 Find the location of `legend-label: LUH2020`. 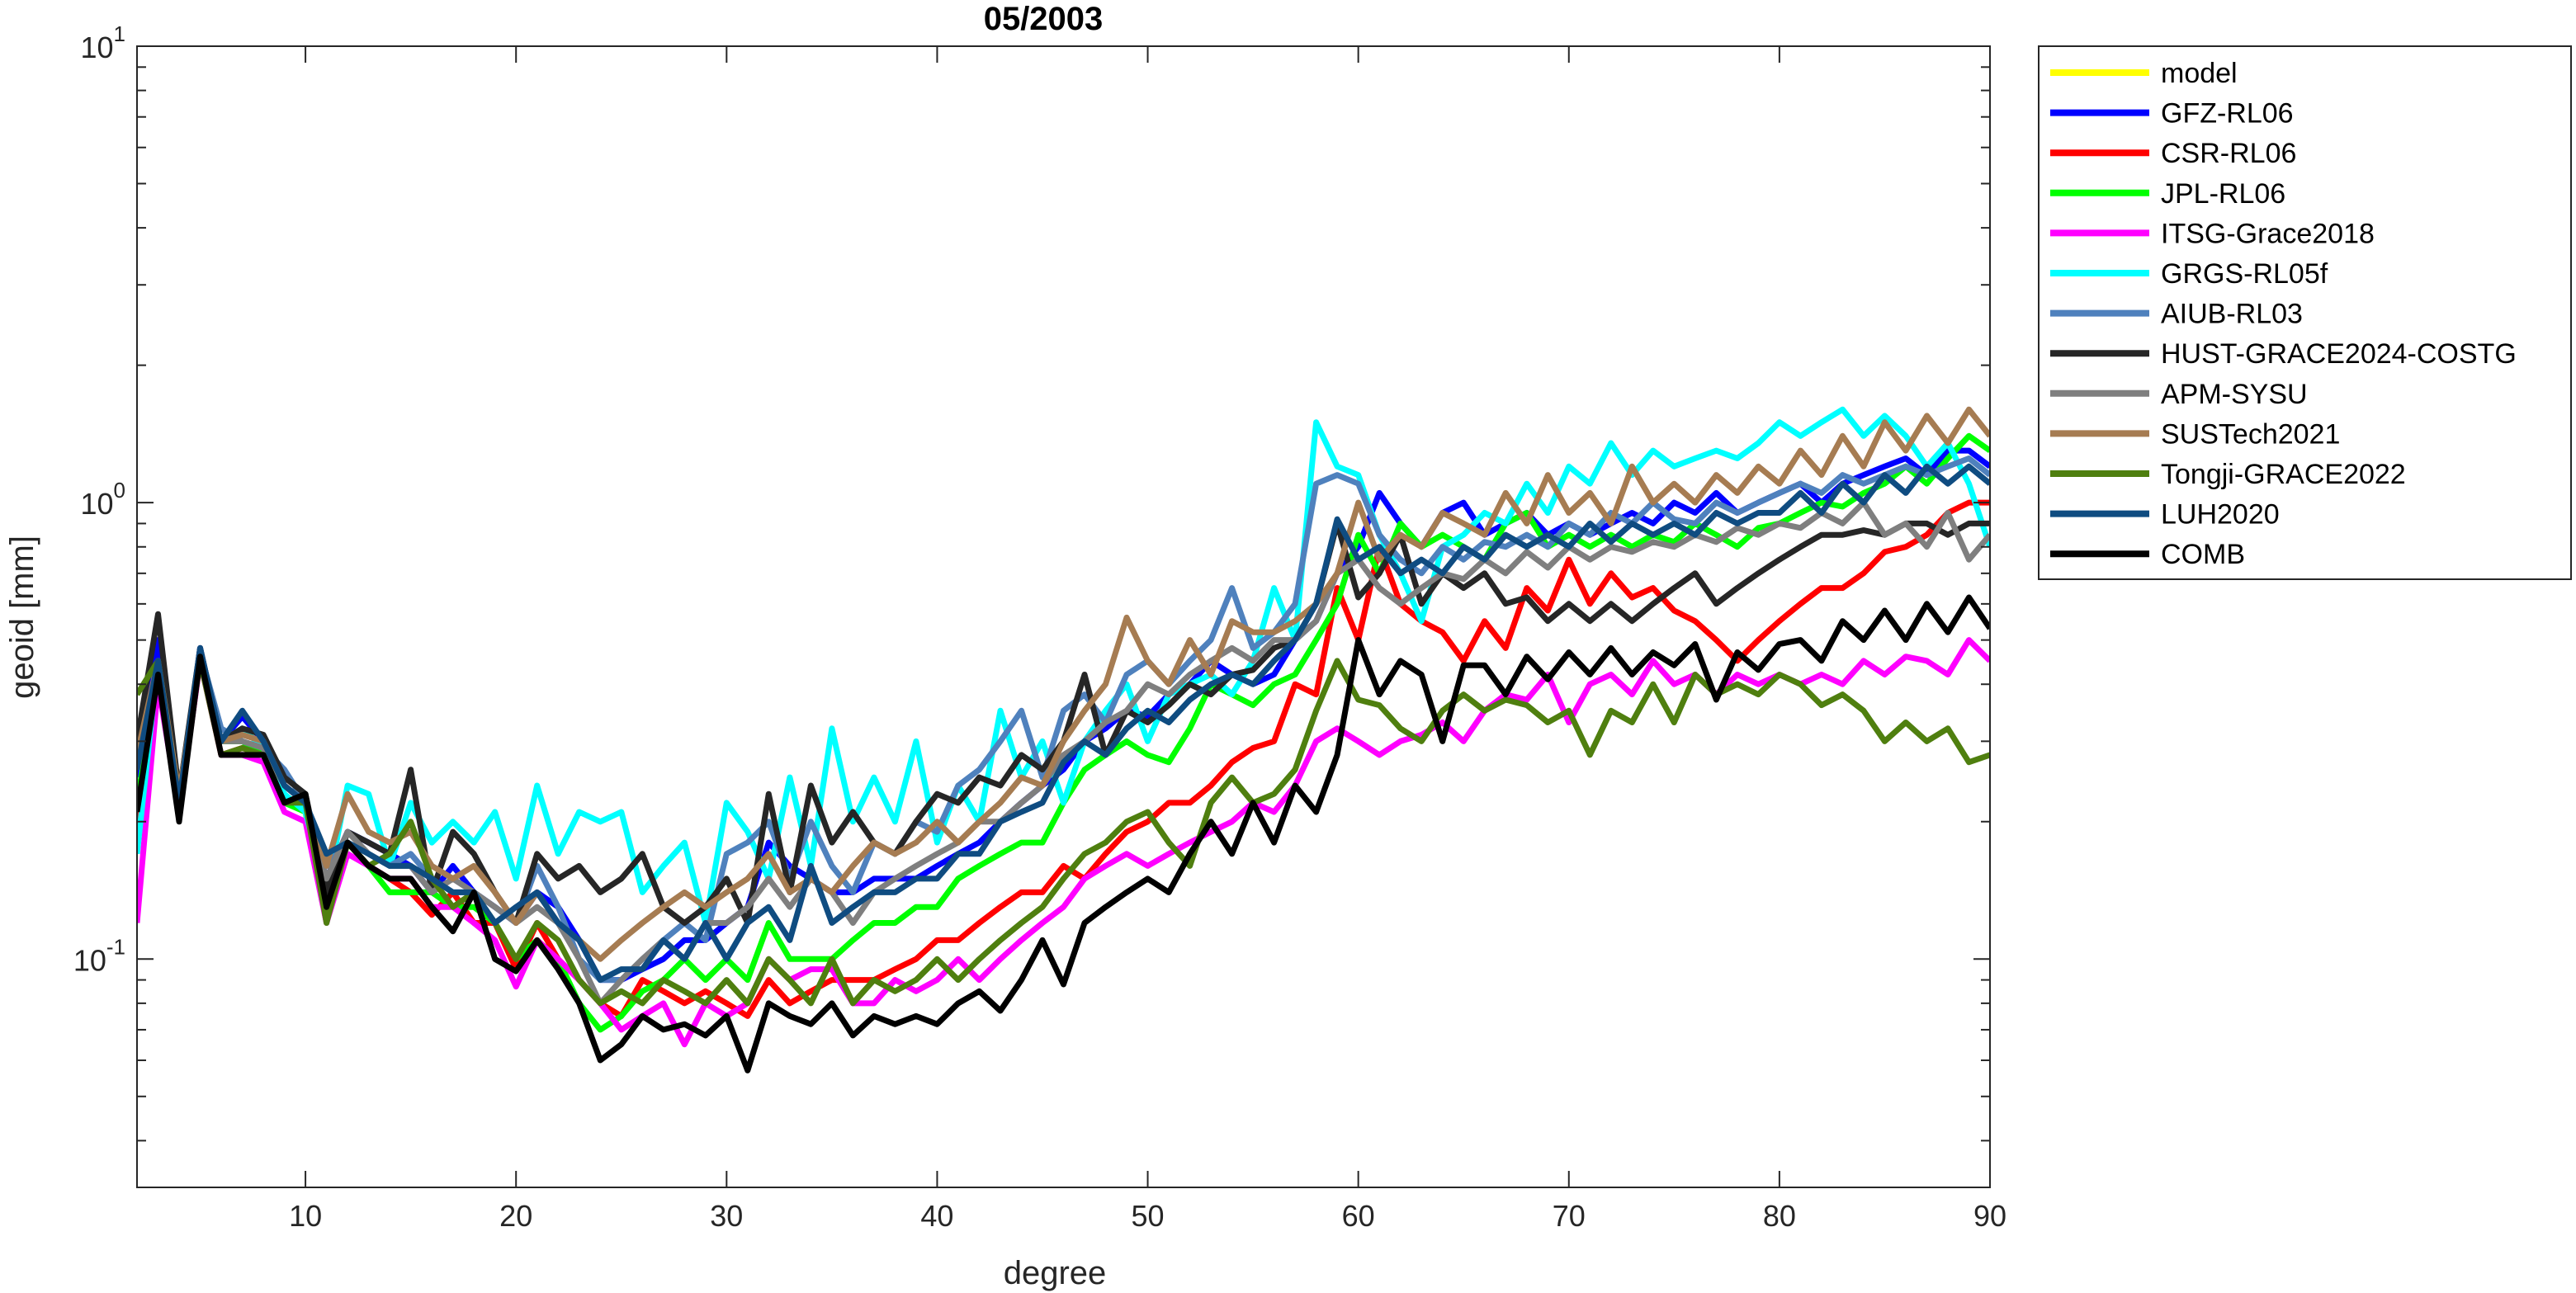

legend-label: LUH2020 is located at coordinates (2220, 515).